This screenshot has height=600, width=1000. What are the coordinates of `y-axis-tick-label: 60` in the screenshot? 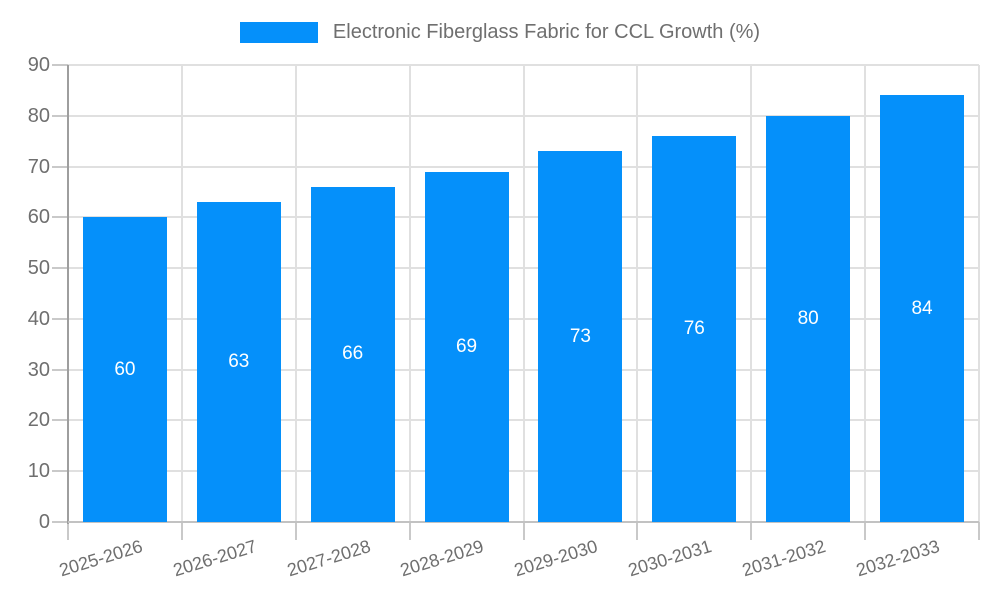 It's located at (38, 217).